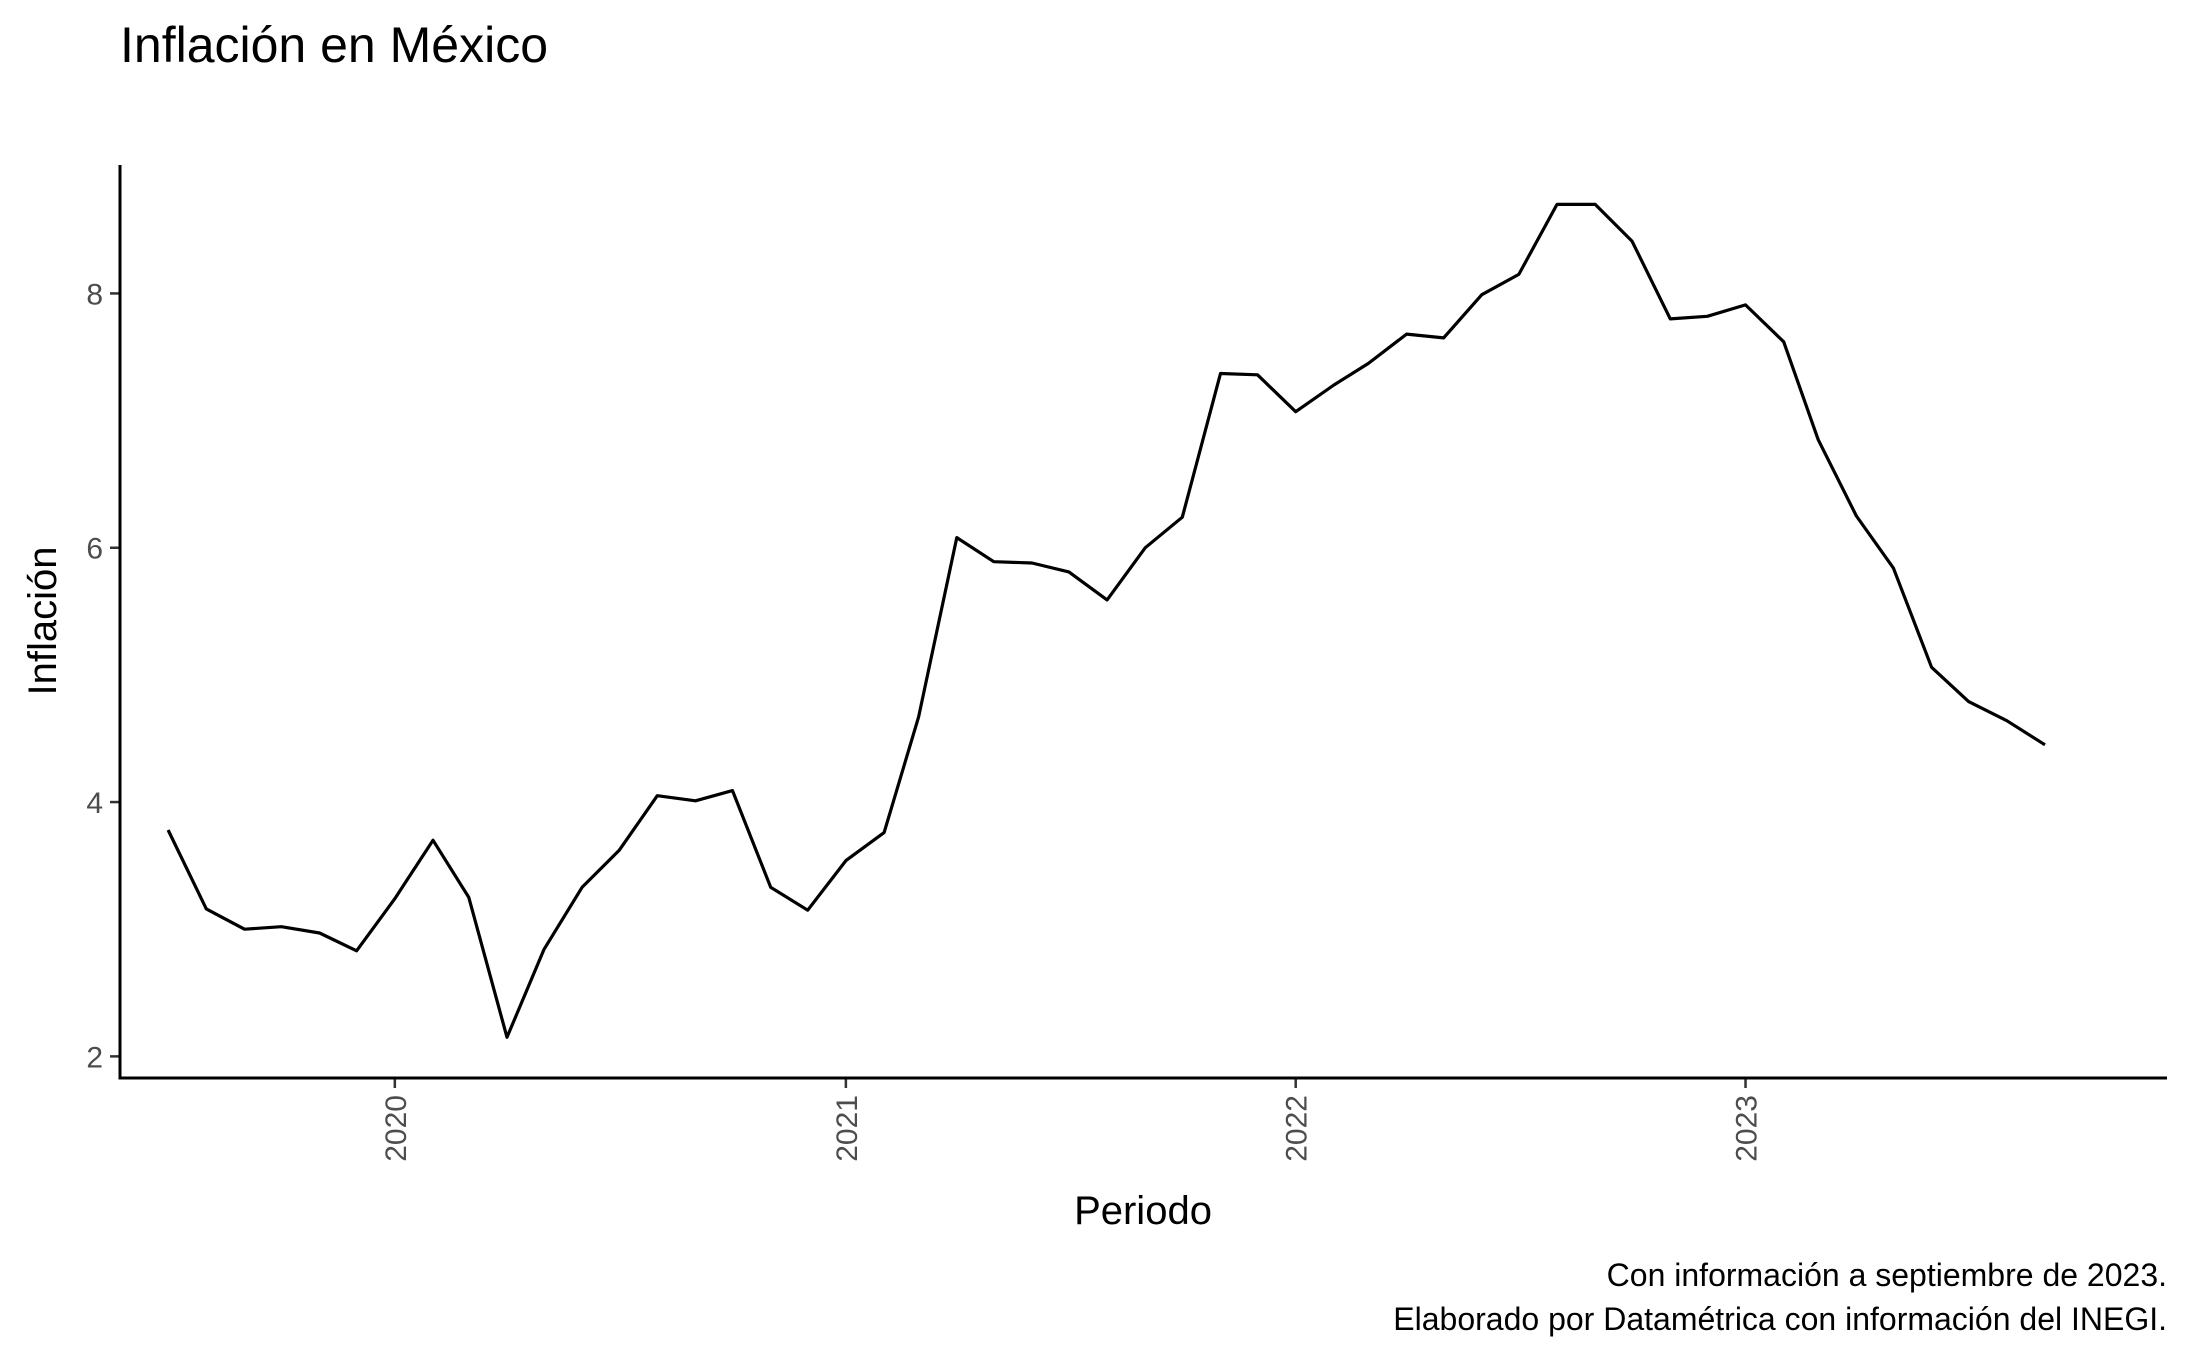 Image resolution: width=2187 pixels, height=1351 pixels. Describe the element at coordinates (94, 1057) in the screenshot. I see `y-tick-label: 2` at that location.